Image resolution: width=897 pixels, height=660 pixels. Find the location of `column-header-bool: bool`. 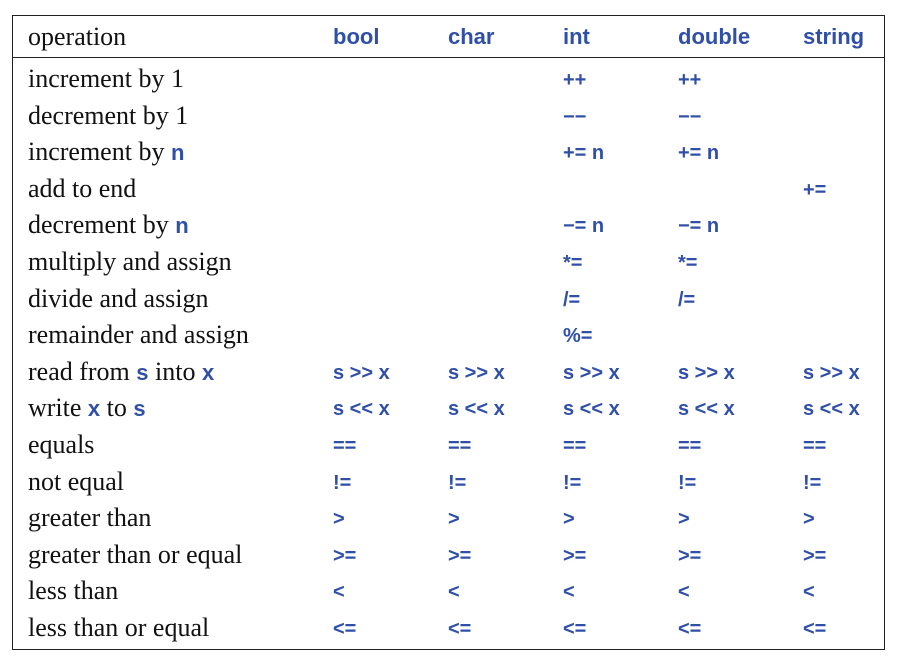

column-header-bool: bool is located at coordinates (356, 36).